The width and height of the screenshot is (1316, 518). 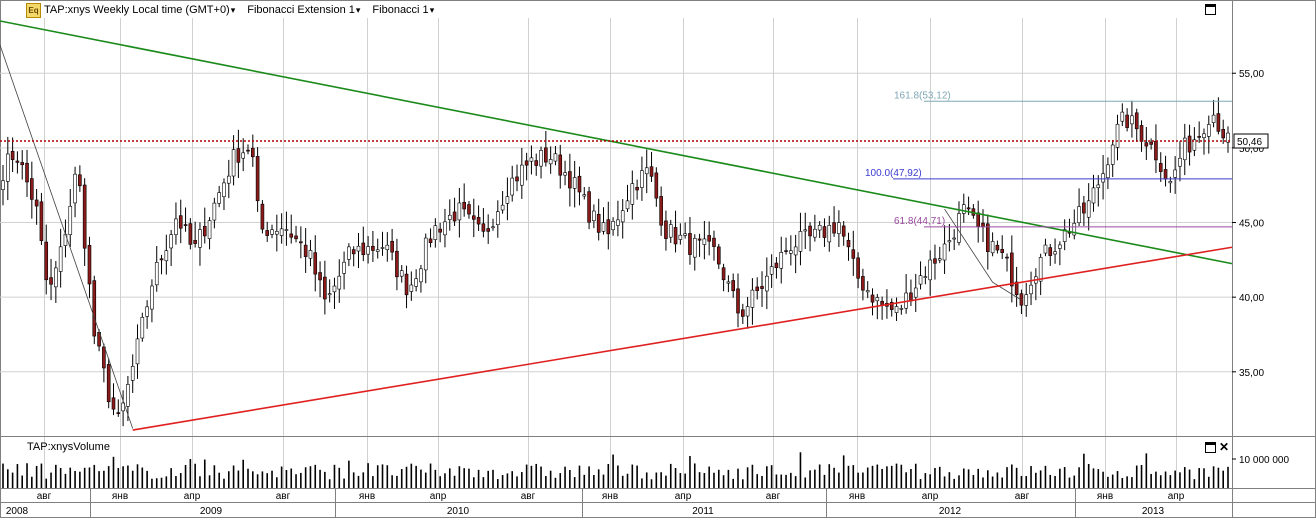 What do you see at coordinates (17, 511) in the screenshot?
I see `year-label: 2008` at bounding box center [17, 511].